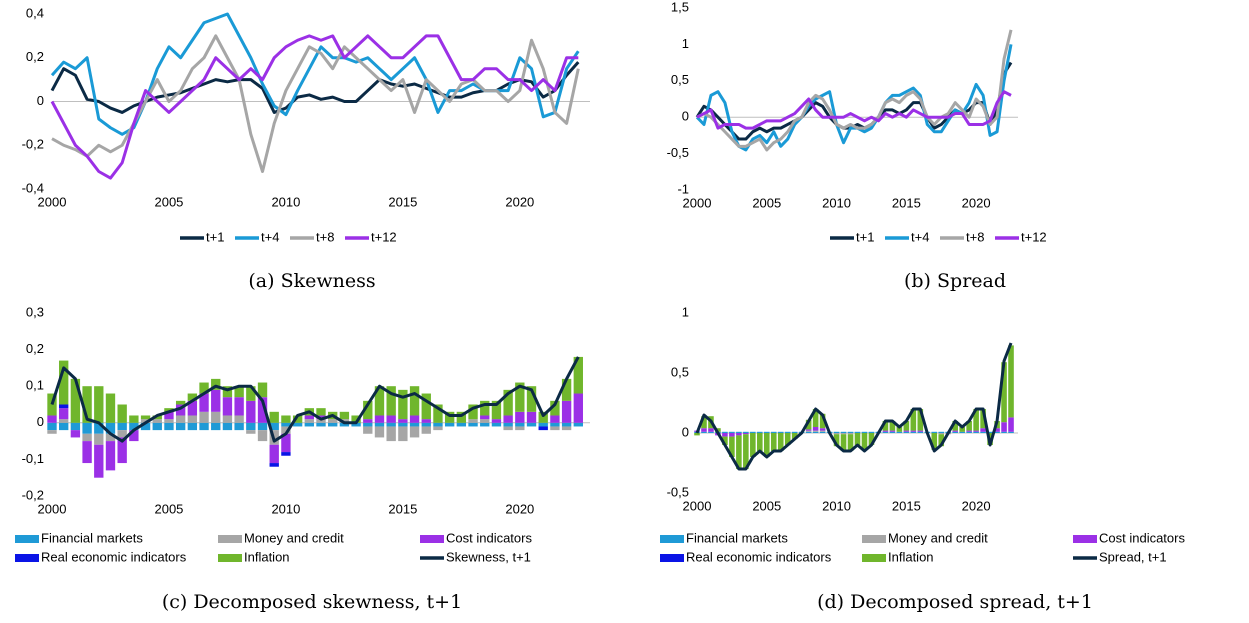 The width and height of the screenshot is (1249, 623). I want to click on y-tick-label: 0,2, so click(35, 56).